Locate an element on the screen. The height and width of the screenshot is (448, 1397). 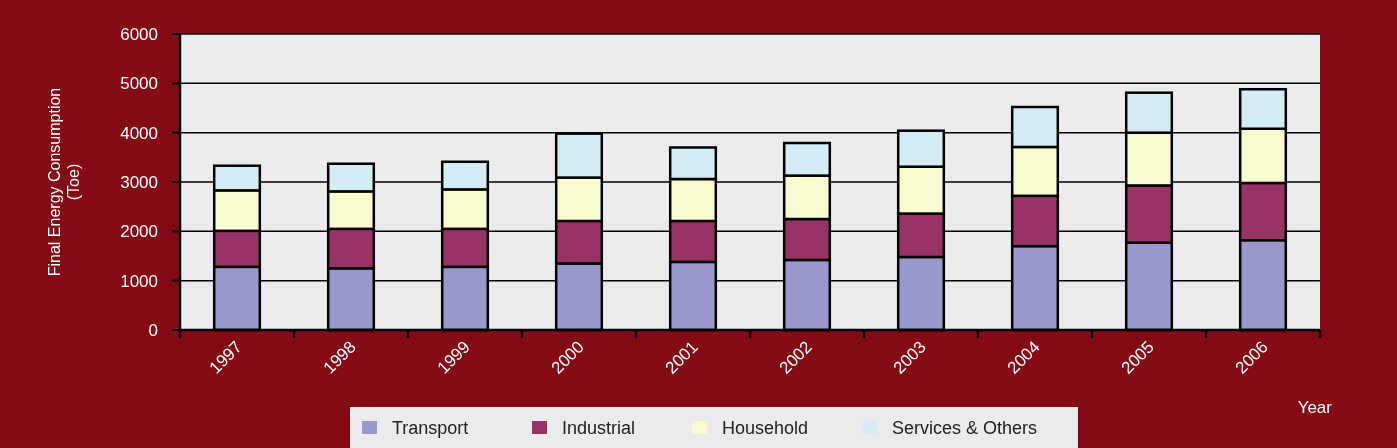
legend-label: Transport is located at coordinates (430, 428).